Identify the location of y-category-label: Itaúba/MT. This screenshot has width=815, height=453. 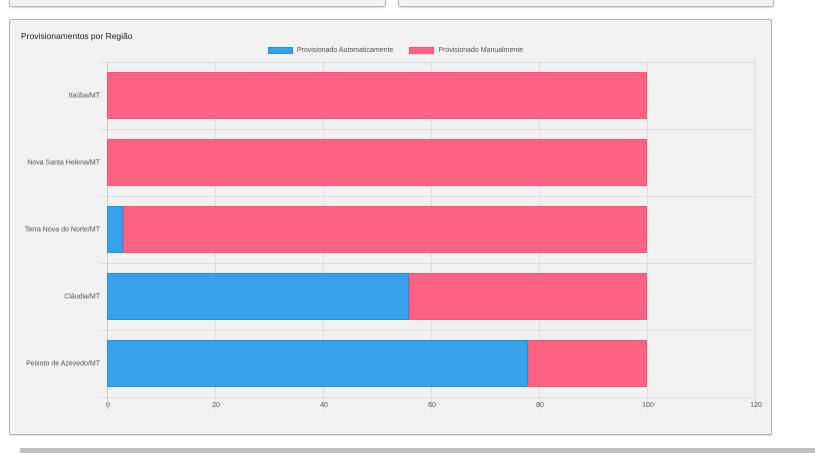
(84, 95).